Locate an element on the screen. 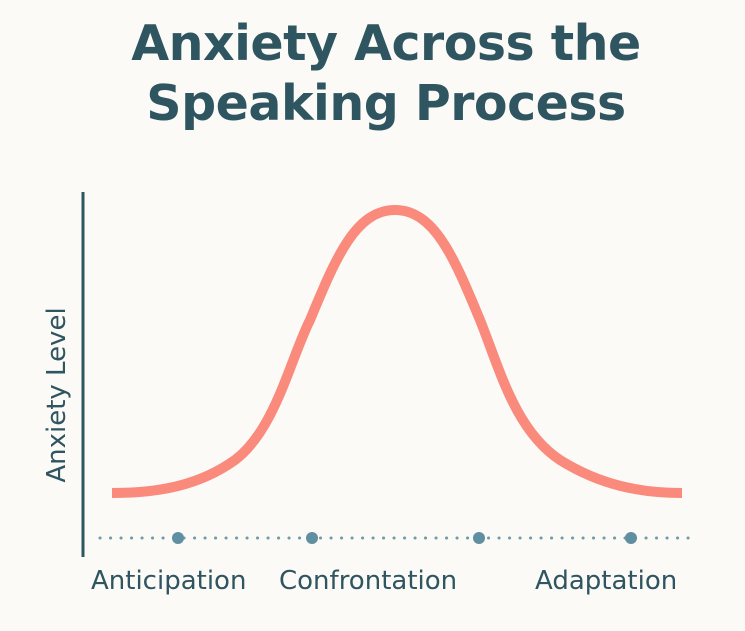  title-line-2: Speaking Process is located at coordinates (386, 103).